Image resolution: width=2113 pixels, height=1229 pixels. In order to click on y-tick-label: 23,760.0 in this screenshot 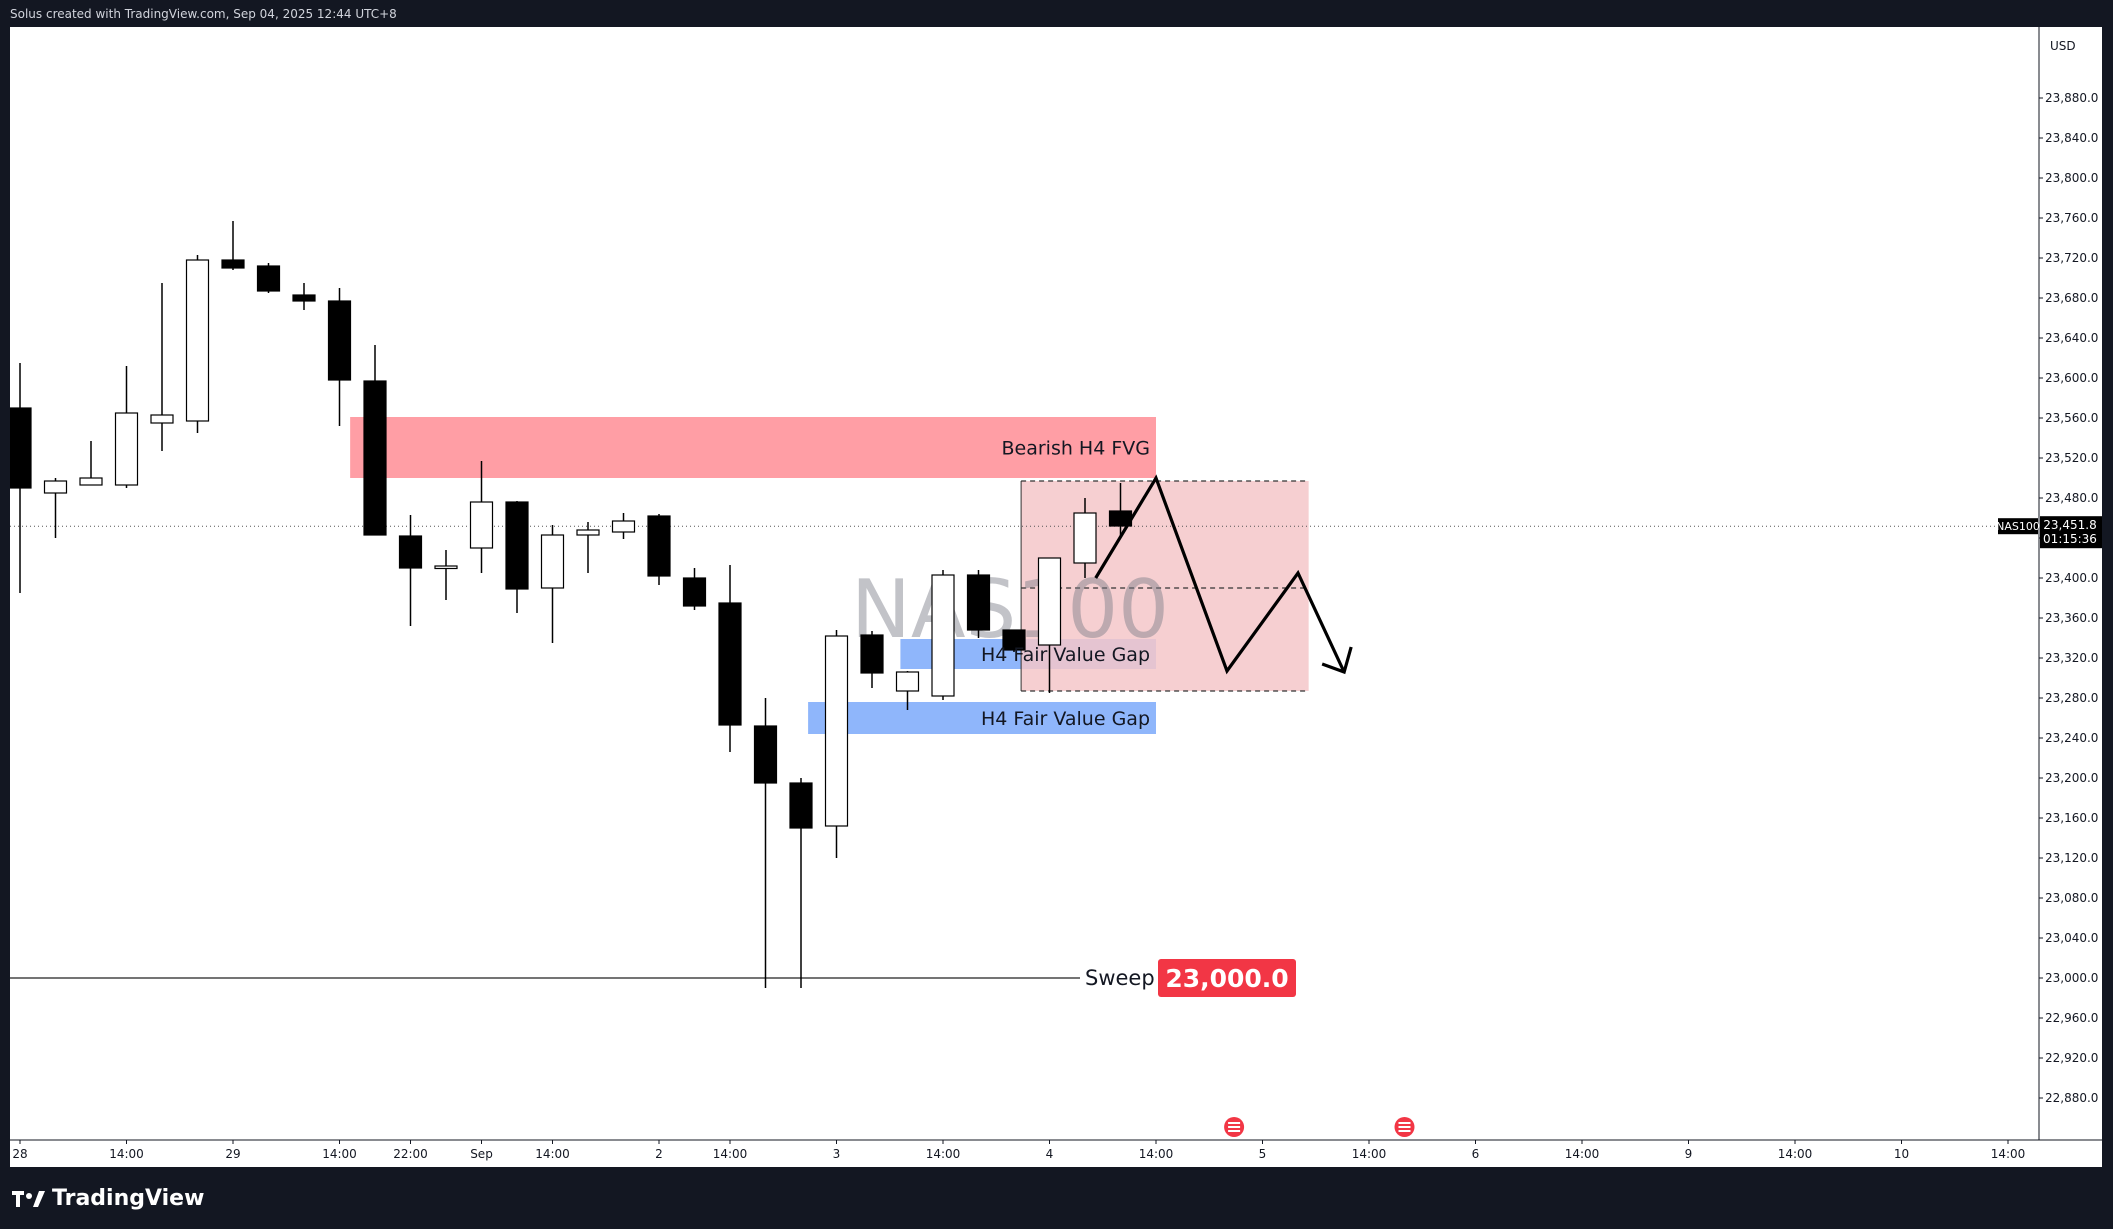, I will do `click(2071, 218)`.